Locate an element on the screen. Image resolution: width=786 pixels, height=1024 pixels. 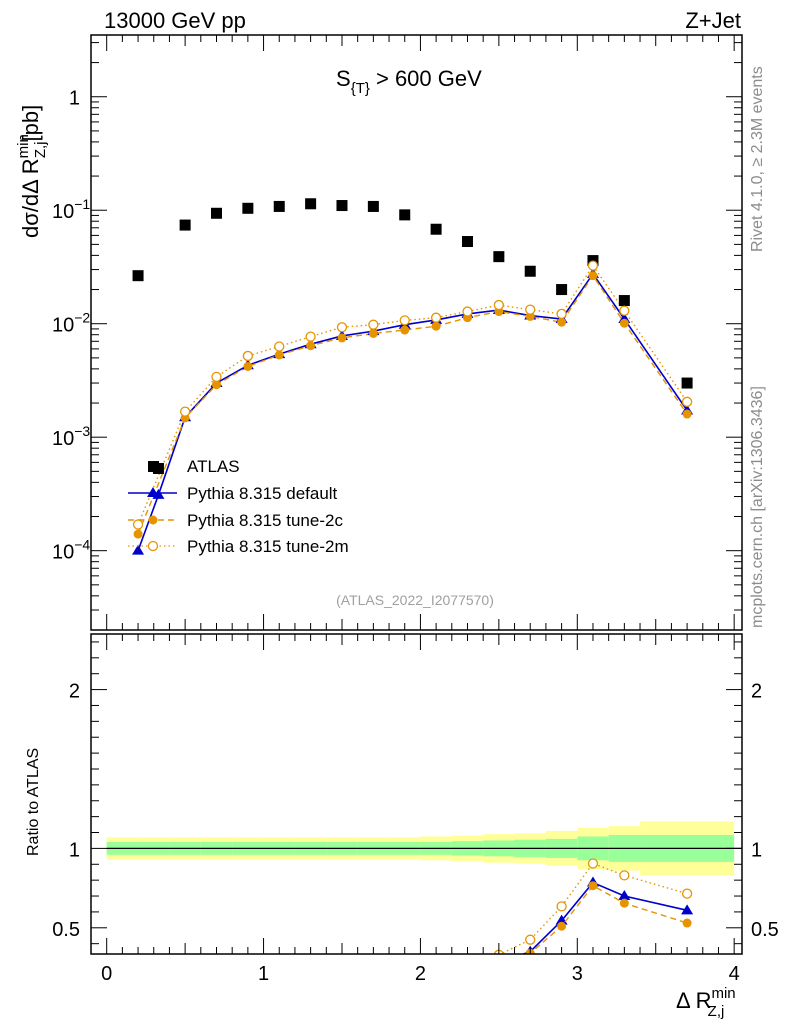
svg-text: dσ/dΔ RminZ,j[pb] is located at coordinates (32, 171).